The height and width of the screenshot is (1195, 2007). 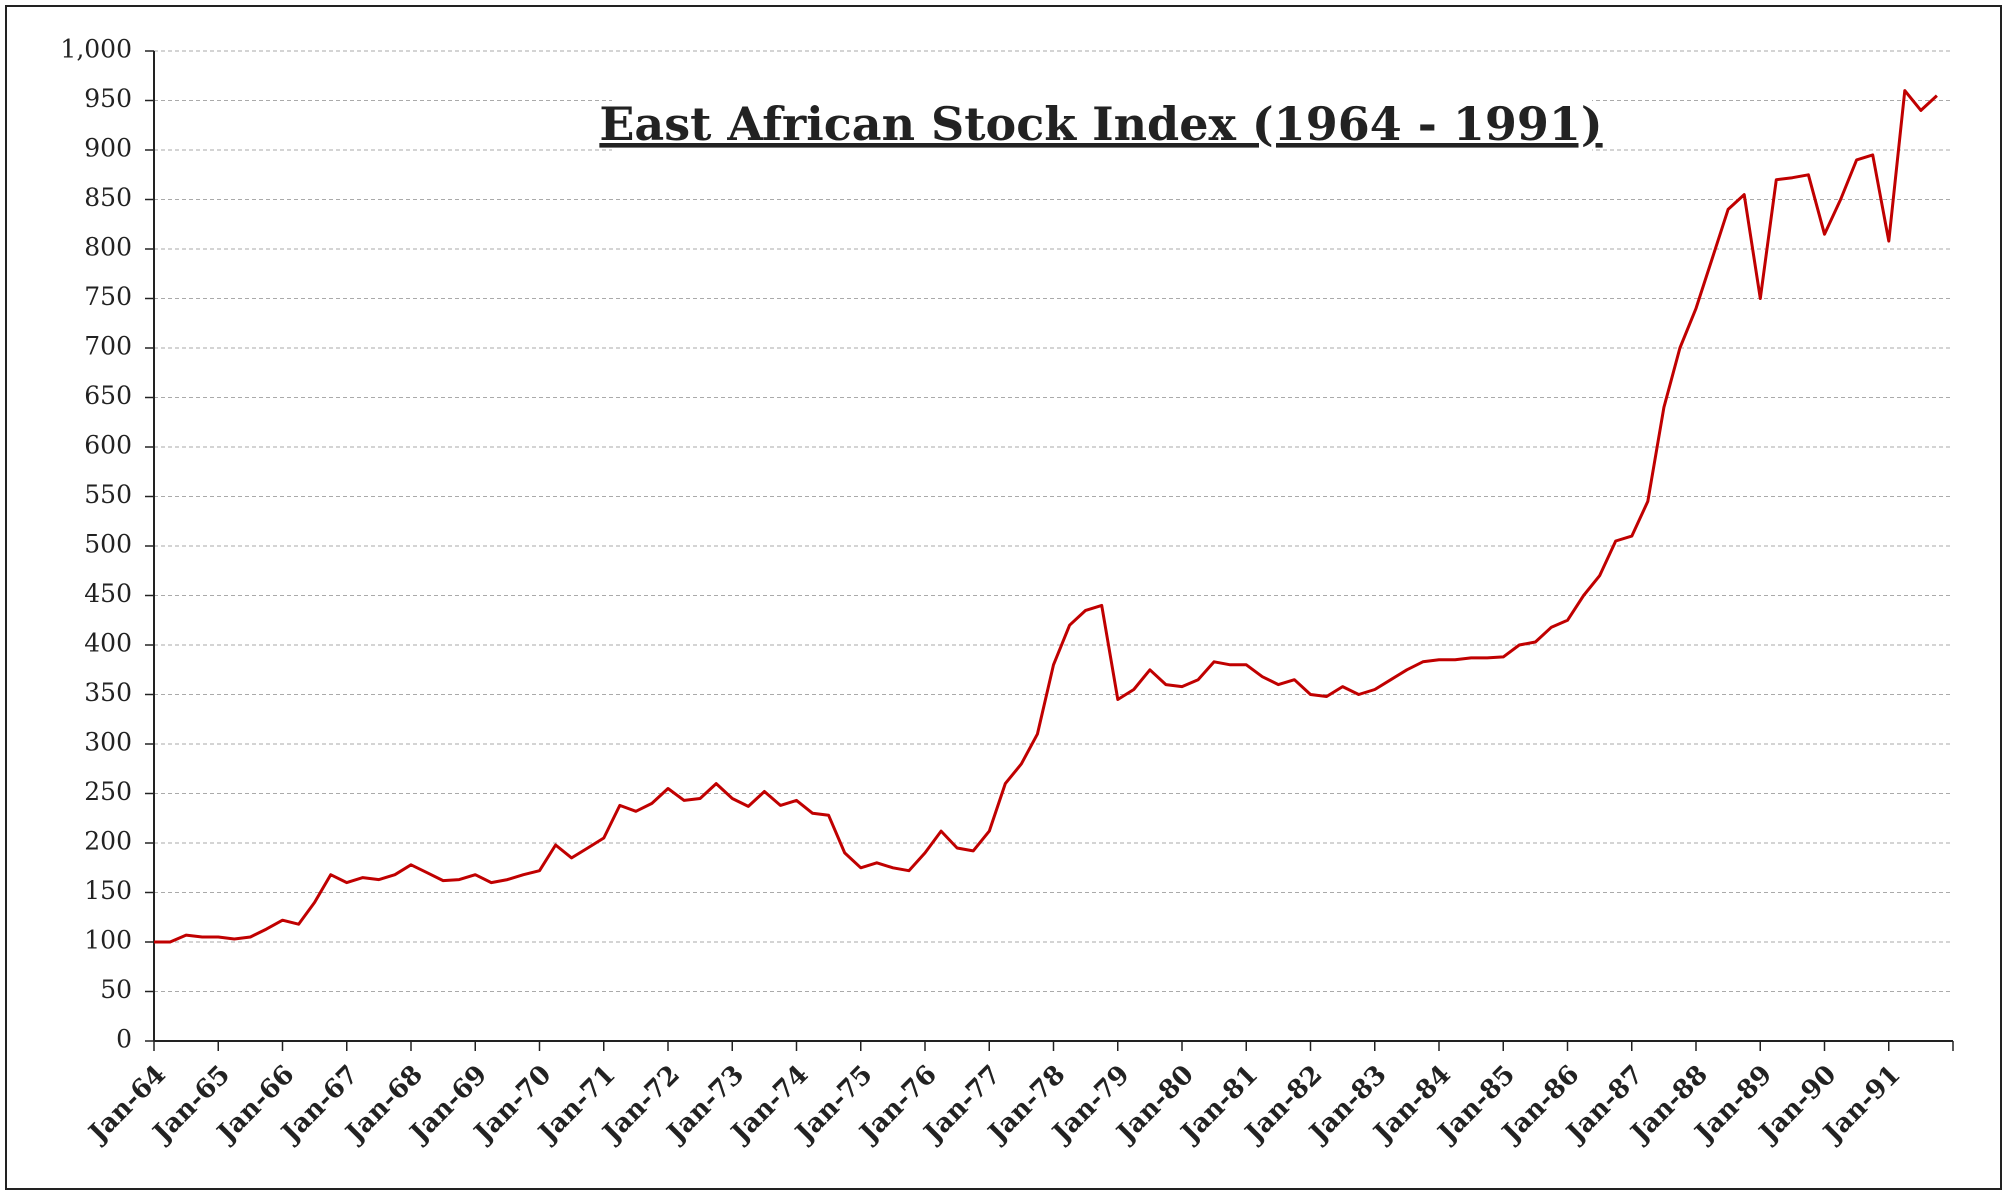 I want to click on y-tick-label: 400, so click(x=108, y=643).